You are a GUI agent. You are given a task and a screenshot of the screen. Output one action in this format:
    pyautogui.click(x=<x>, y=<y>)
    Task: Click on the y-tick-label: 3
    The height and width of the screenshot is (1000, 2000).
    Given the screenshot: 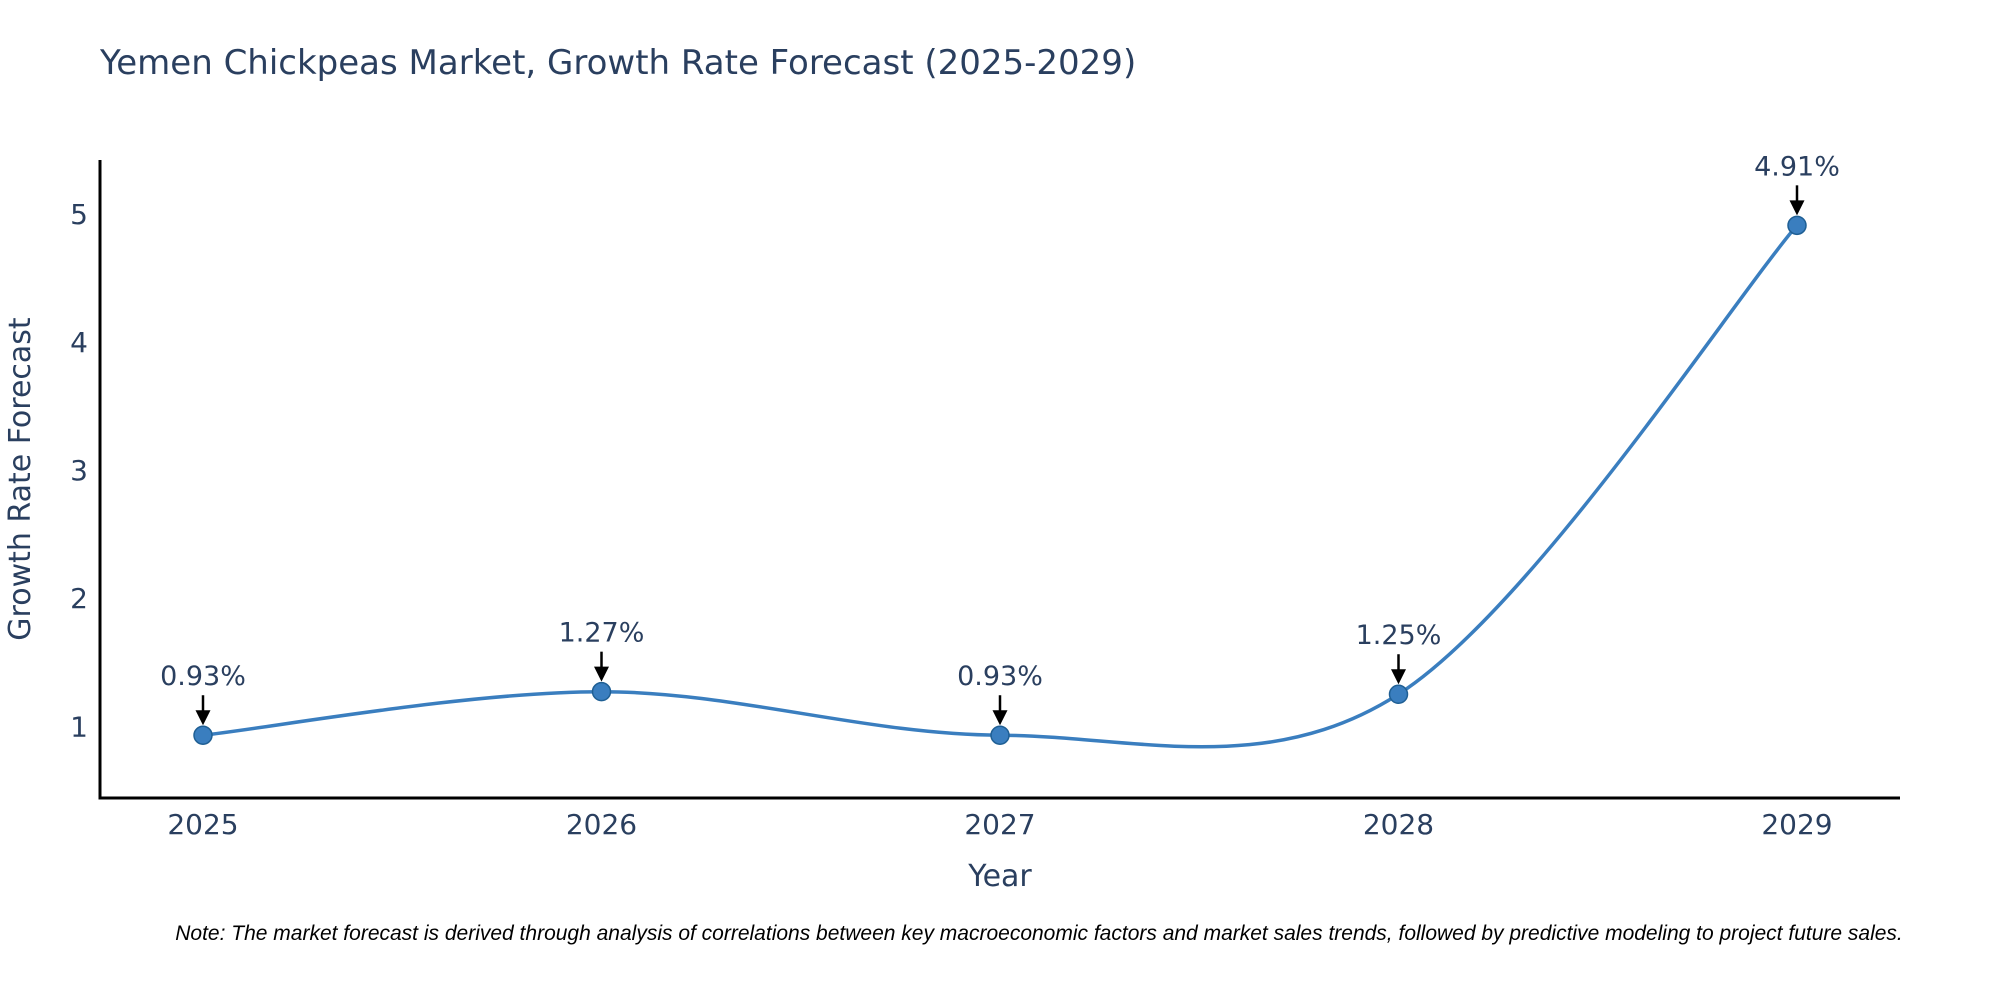 What is the action you would take?
    pyautogui.click(x=79, y=470)
    